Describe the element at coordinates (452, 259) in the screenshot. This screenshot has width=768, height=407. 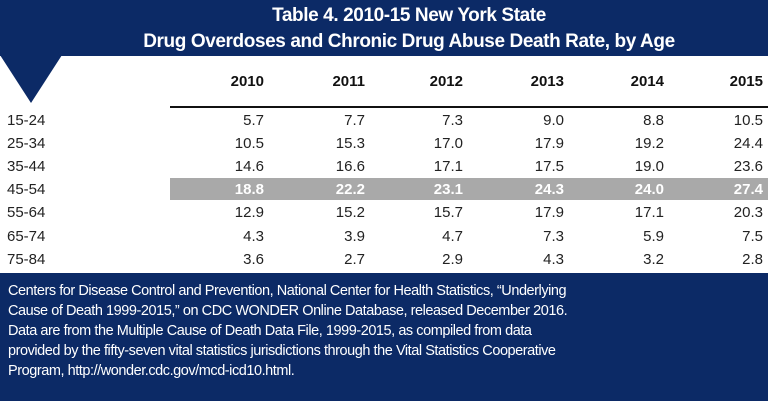
I see `table-cell: 2.9` at that location.